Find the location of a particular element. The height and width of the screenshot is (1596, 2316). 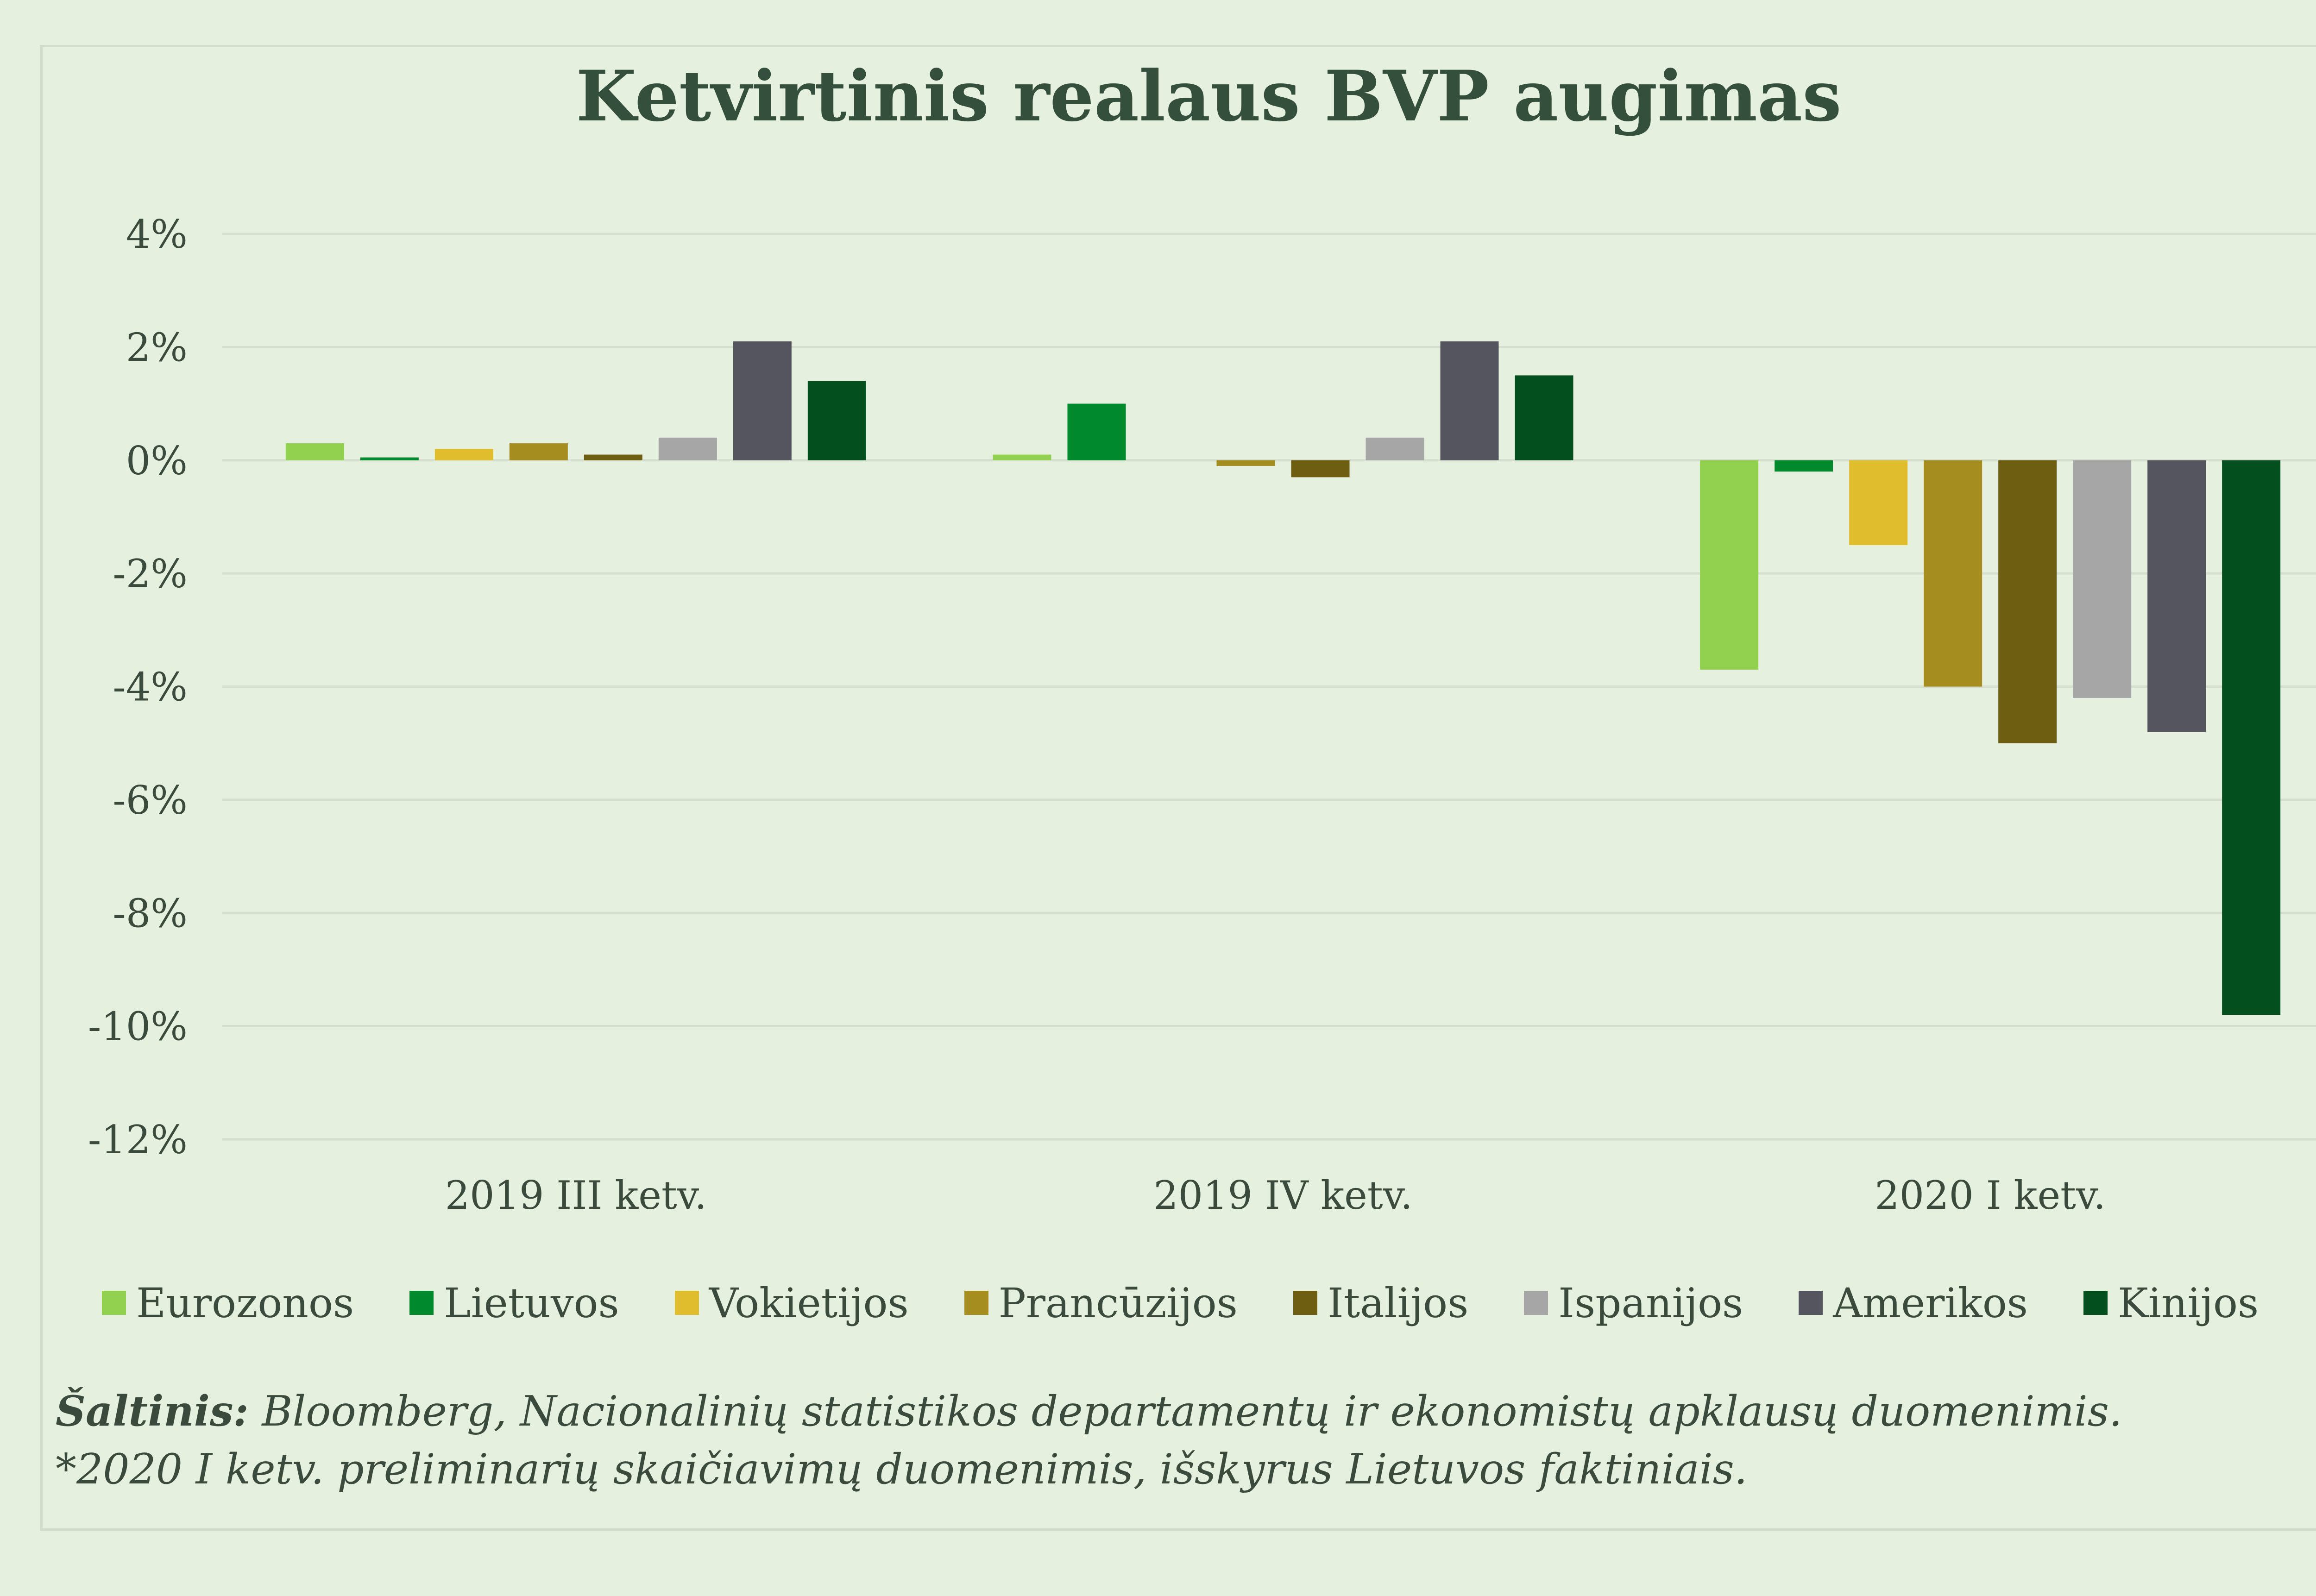

legend-item: Vokietijos is located at coordinates (791, 1303).